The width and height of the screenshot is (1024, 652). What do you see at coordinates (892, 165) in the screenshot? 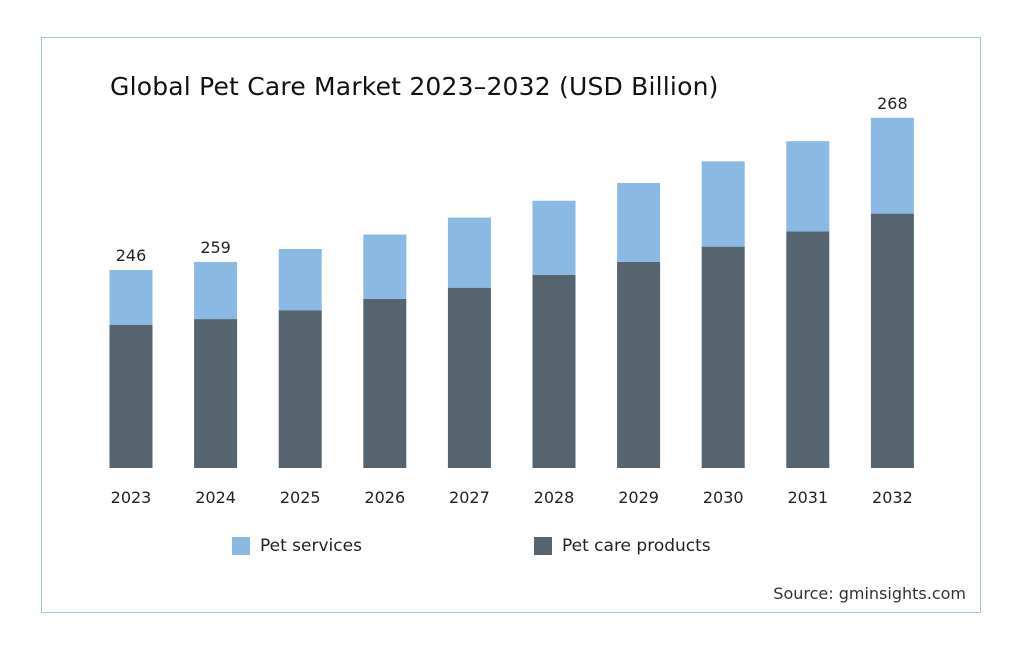
I see `bar-pet-services-2032` at bounding box center [892, 165].